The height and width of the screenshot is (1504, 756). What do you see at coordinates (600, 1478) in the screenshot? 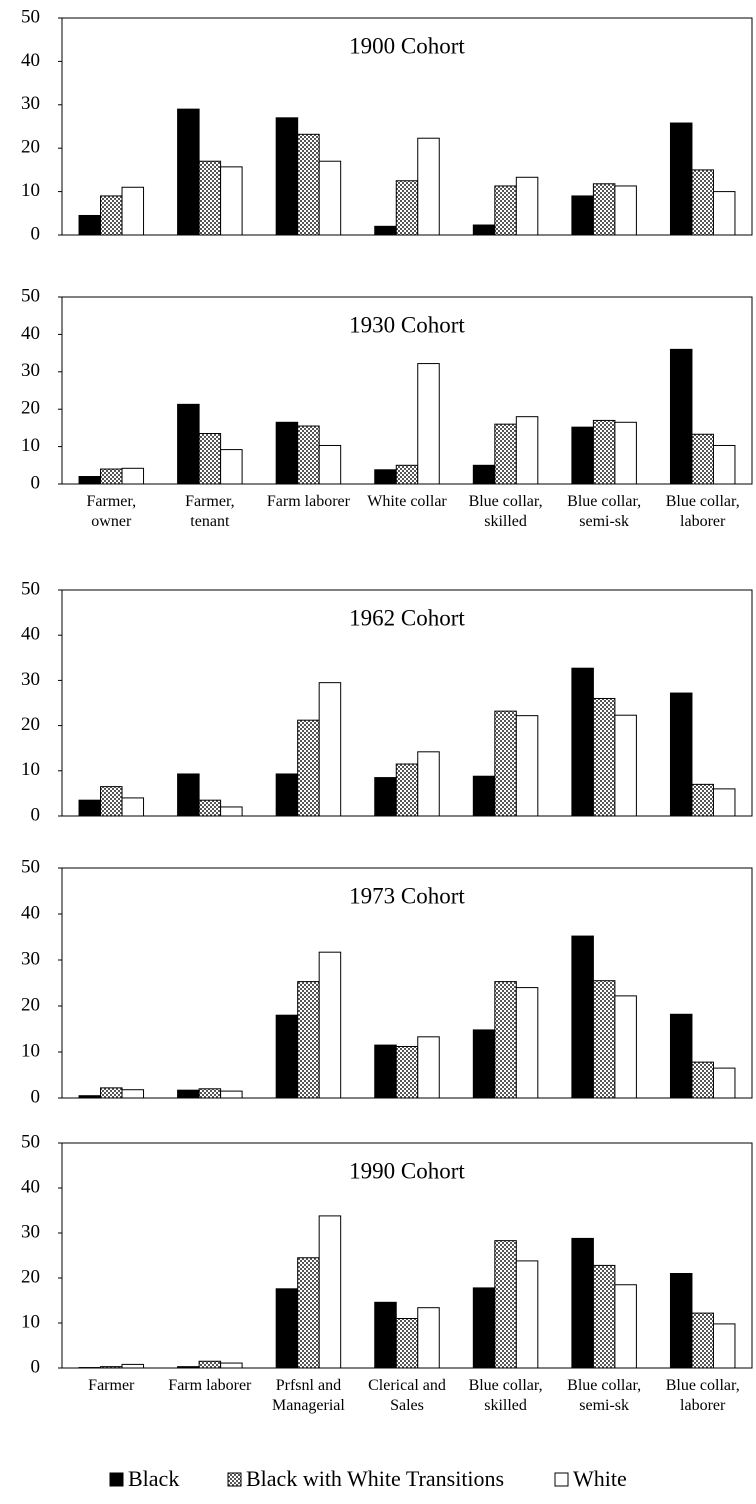
I see `legend-label: White` at bounding box center [600, 1478].